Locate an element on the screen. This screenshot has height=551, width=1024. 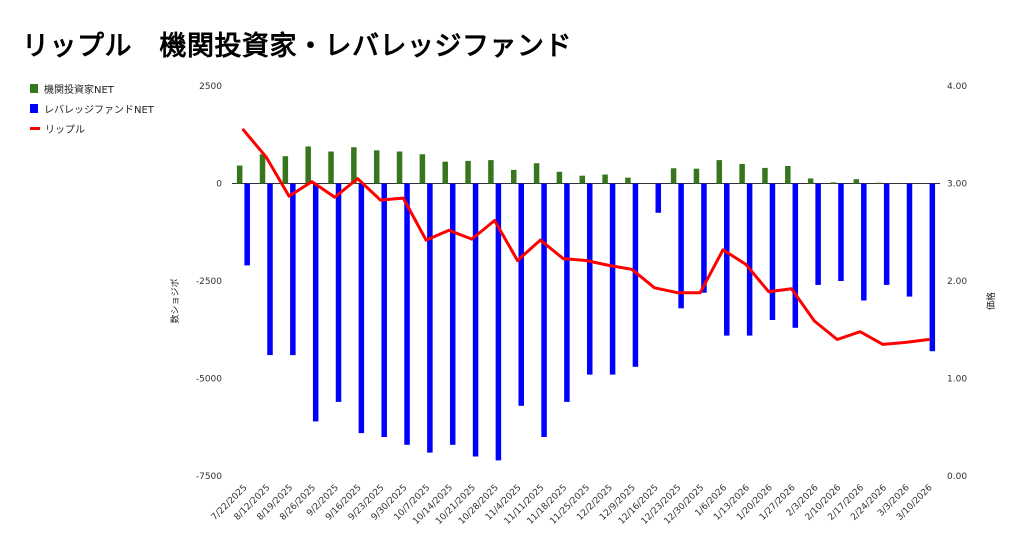
y-left-tick-label: -7500 is located at coordinates (209, 477).